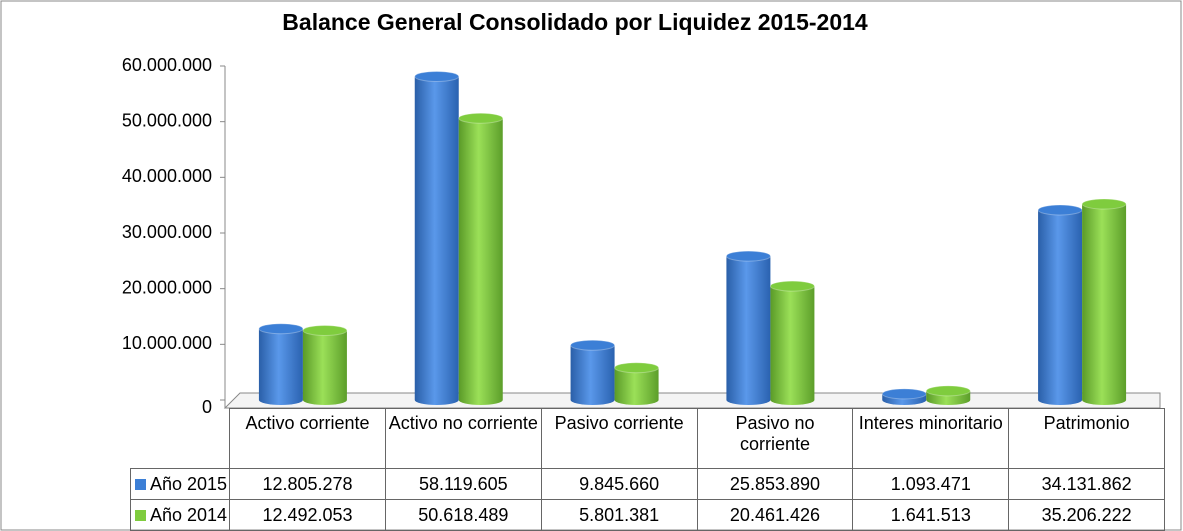 The height and width of the screenshot is (531, 1183). Describe the element at coordinates (1087, 484) in the screenshot. I see `data-label: 34.131.862` at that location.